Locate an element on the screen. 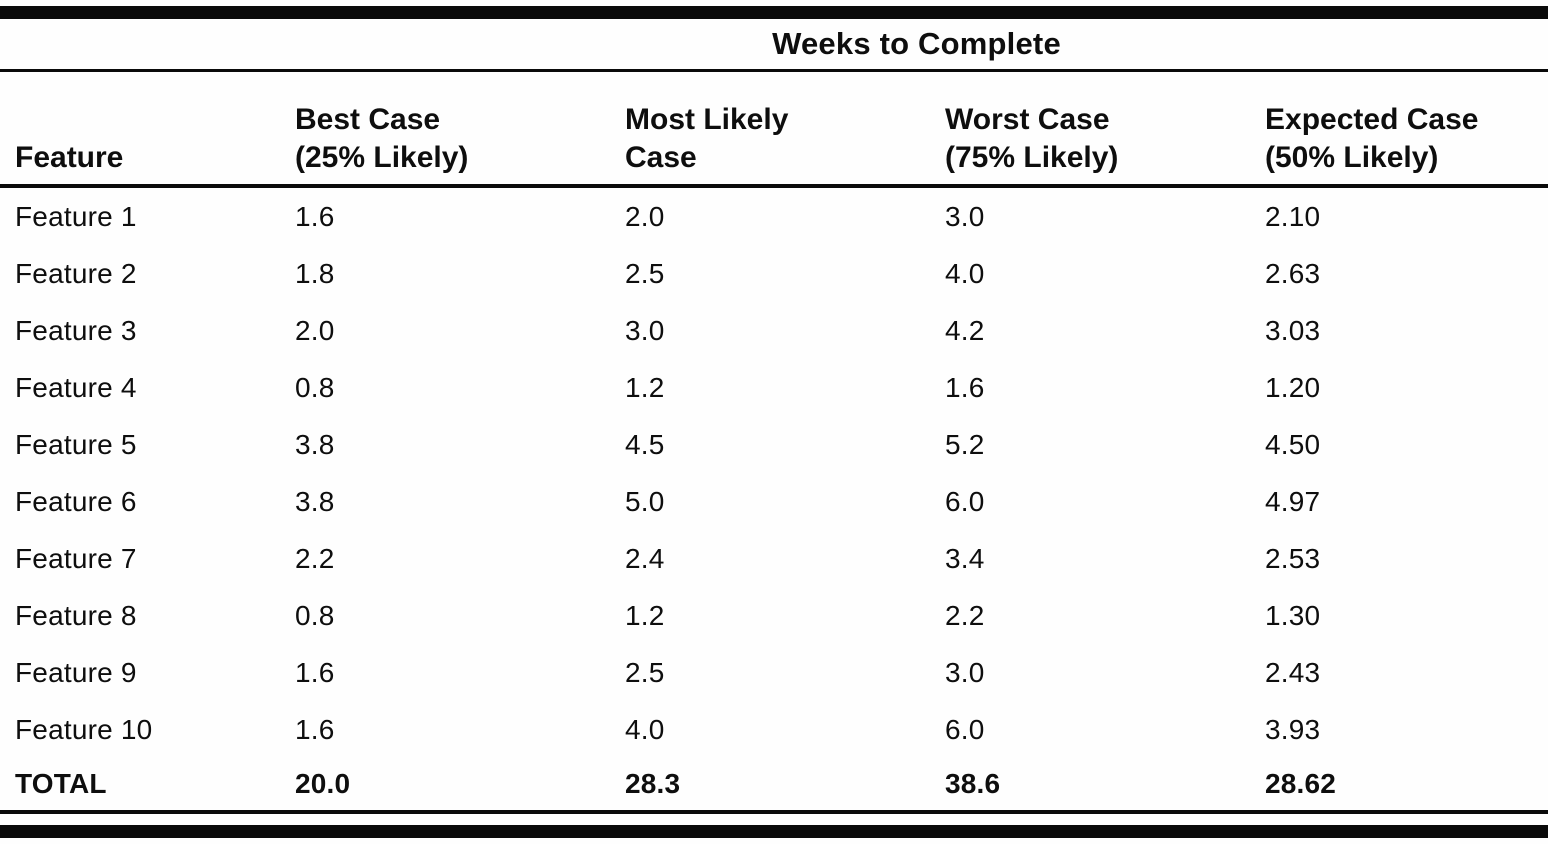 Image resolution: width=1548 pixels, height=844 pixels. column-header-label: Expected Case is located at coordinates (1372, 119).